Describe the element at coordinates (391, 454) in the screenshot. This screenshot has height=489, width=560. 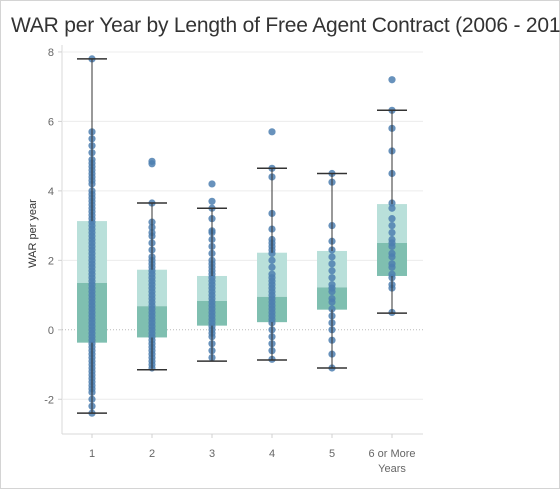
I see `x-tick-label: 6 or More` at that location.